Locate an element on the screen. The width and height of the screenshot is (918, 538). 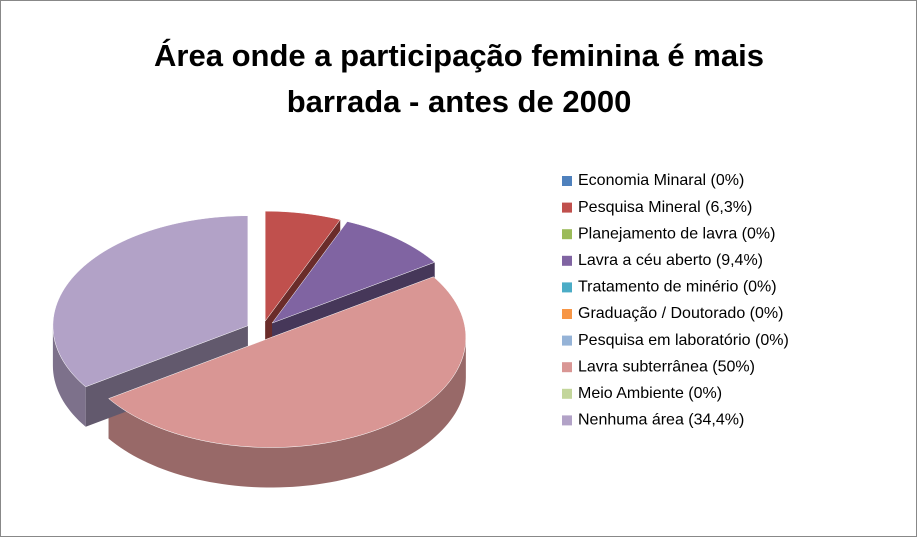
legend-label: Economia Minaral (0%) is located at coordinates (661, 180).